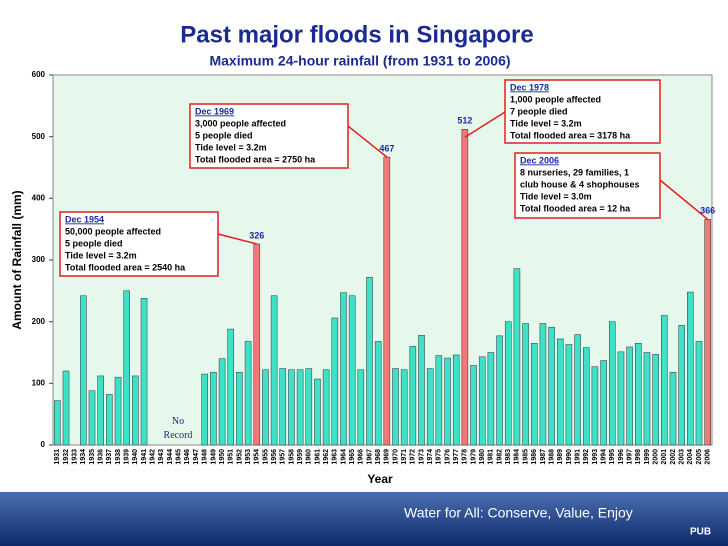 This screenshot has width=728, height=546. What do you see at coordinates (378, 457) in the screenshot?
I see `x-tick-label: 1968` at bounding box center [378, 457].